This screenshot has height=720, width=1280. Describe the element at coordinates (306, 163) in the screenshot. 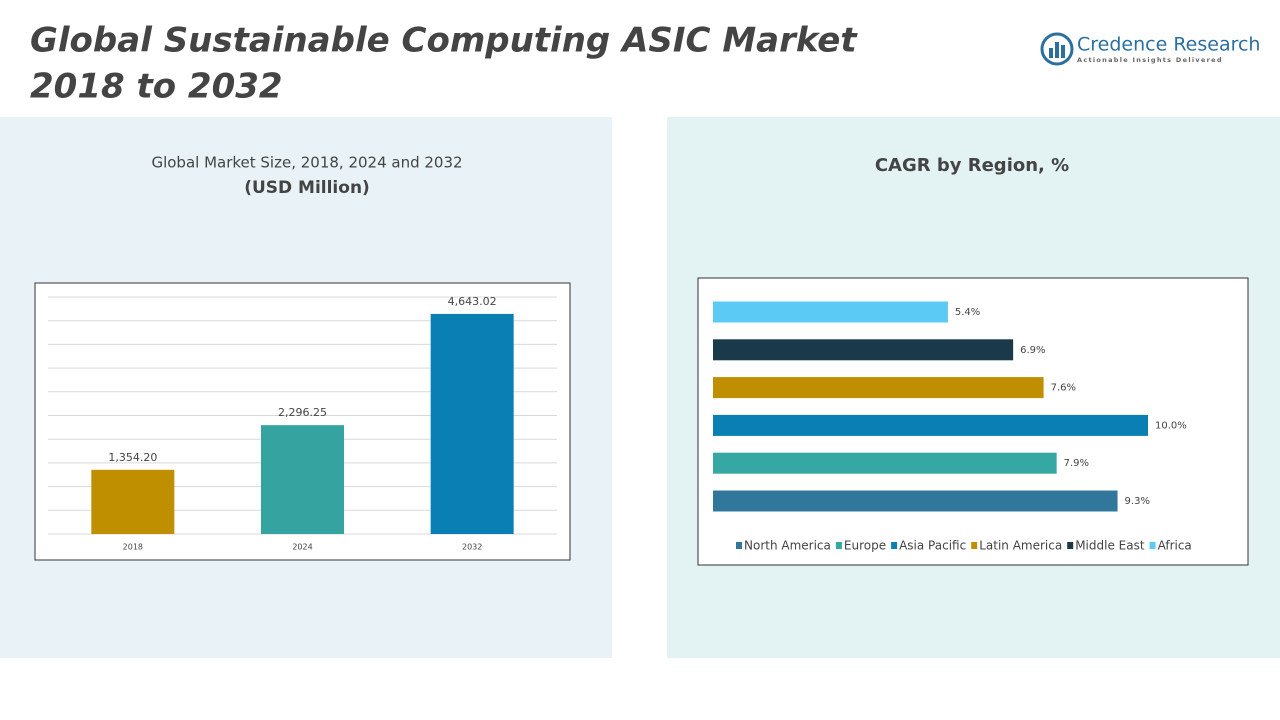

I see `chart-title: Global Market Size, 2018, 2024 and 2032` at that location.